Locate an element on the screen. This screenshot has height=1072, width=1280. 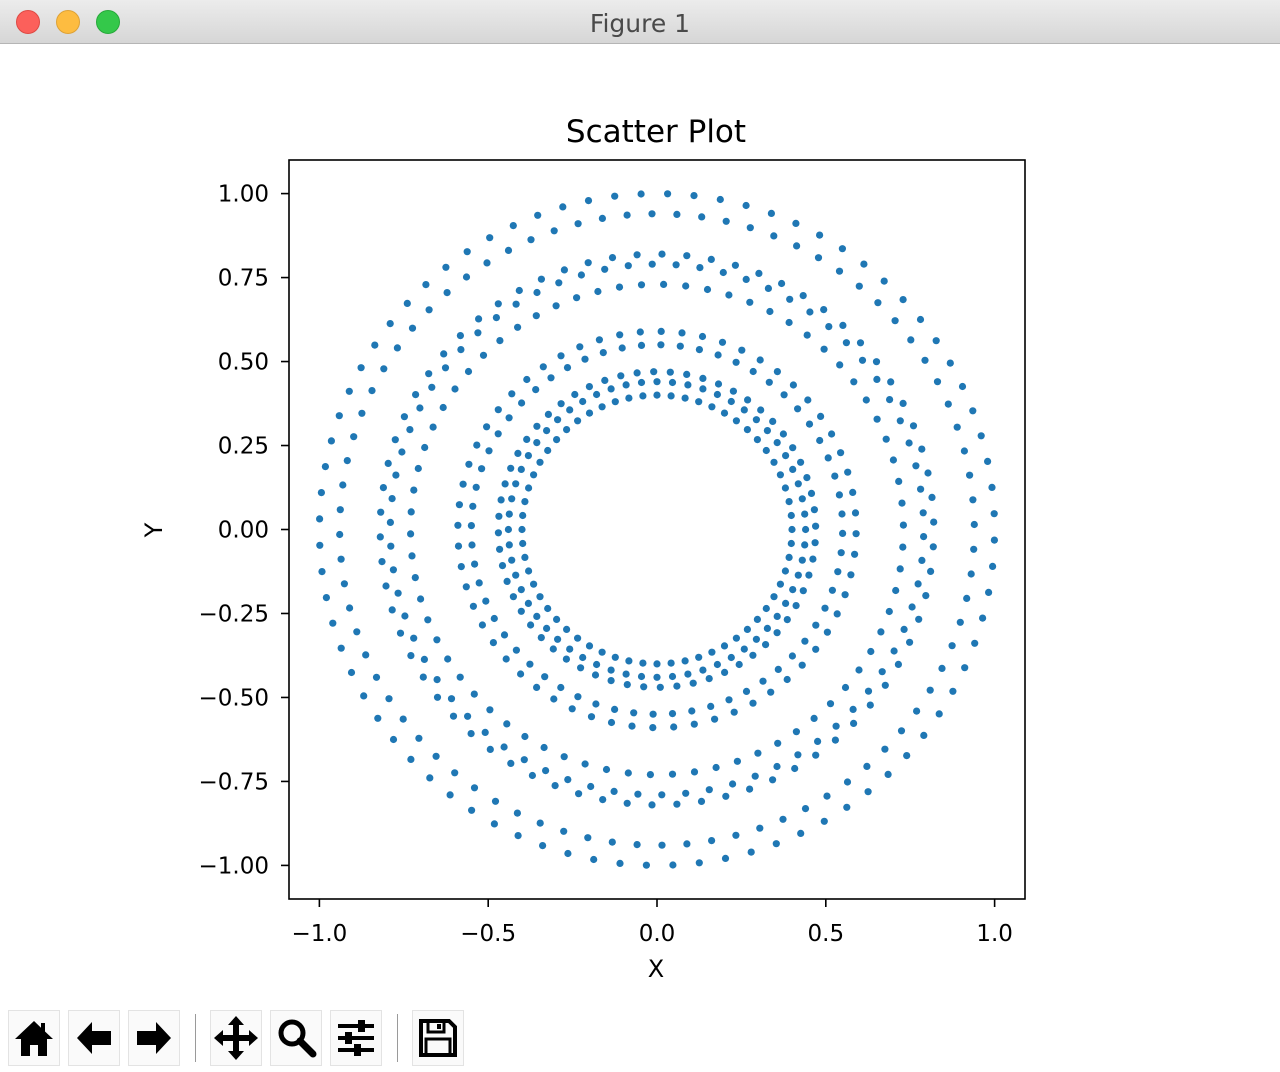
configure-subplots-button is located at coordinates (356, 1038).